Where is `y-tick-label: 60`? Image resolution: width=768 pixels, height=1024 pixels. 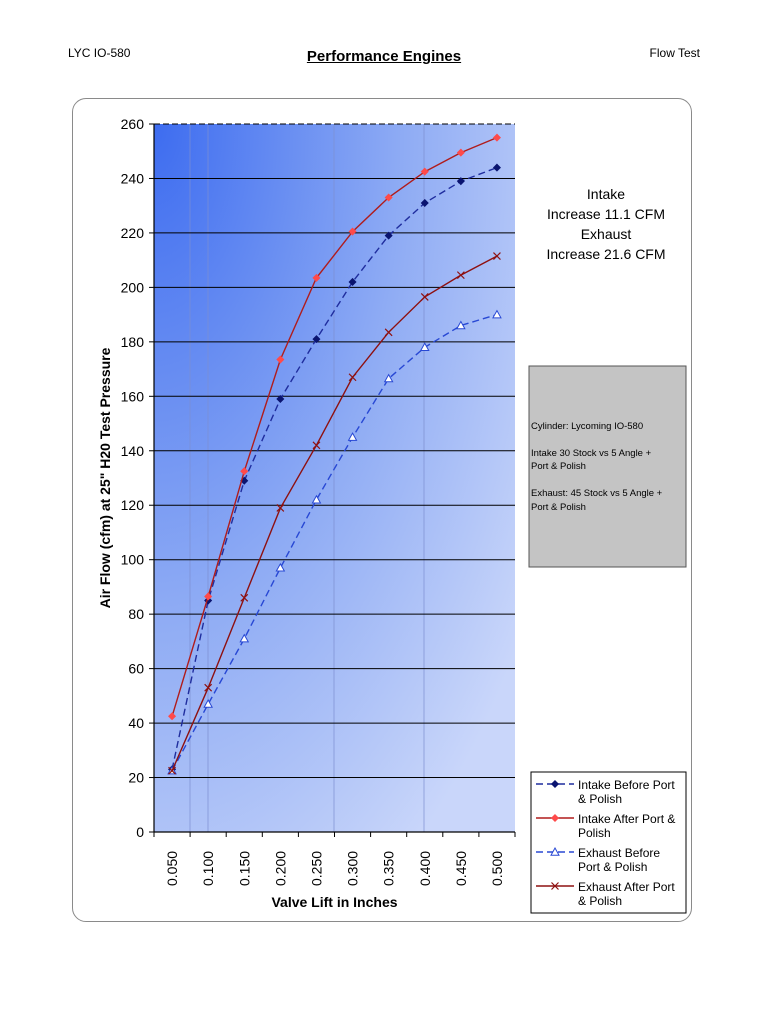
y-tick-label: 60 is located at coordinates (136, 669).